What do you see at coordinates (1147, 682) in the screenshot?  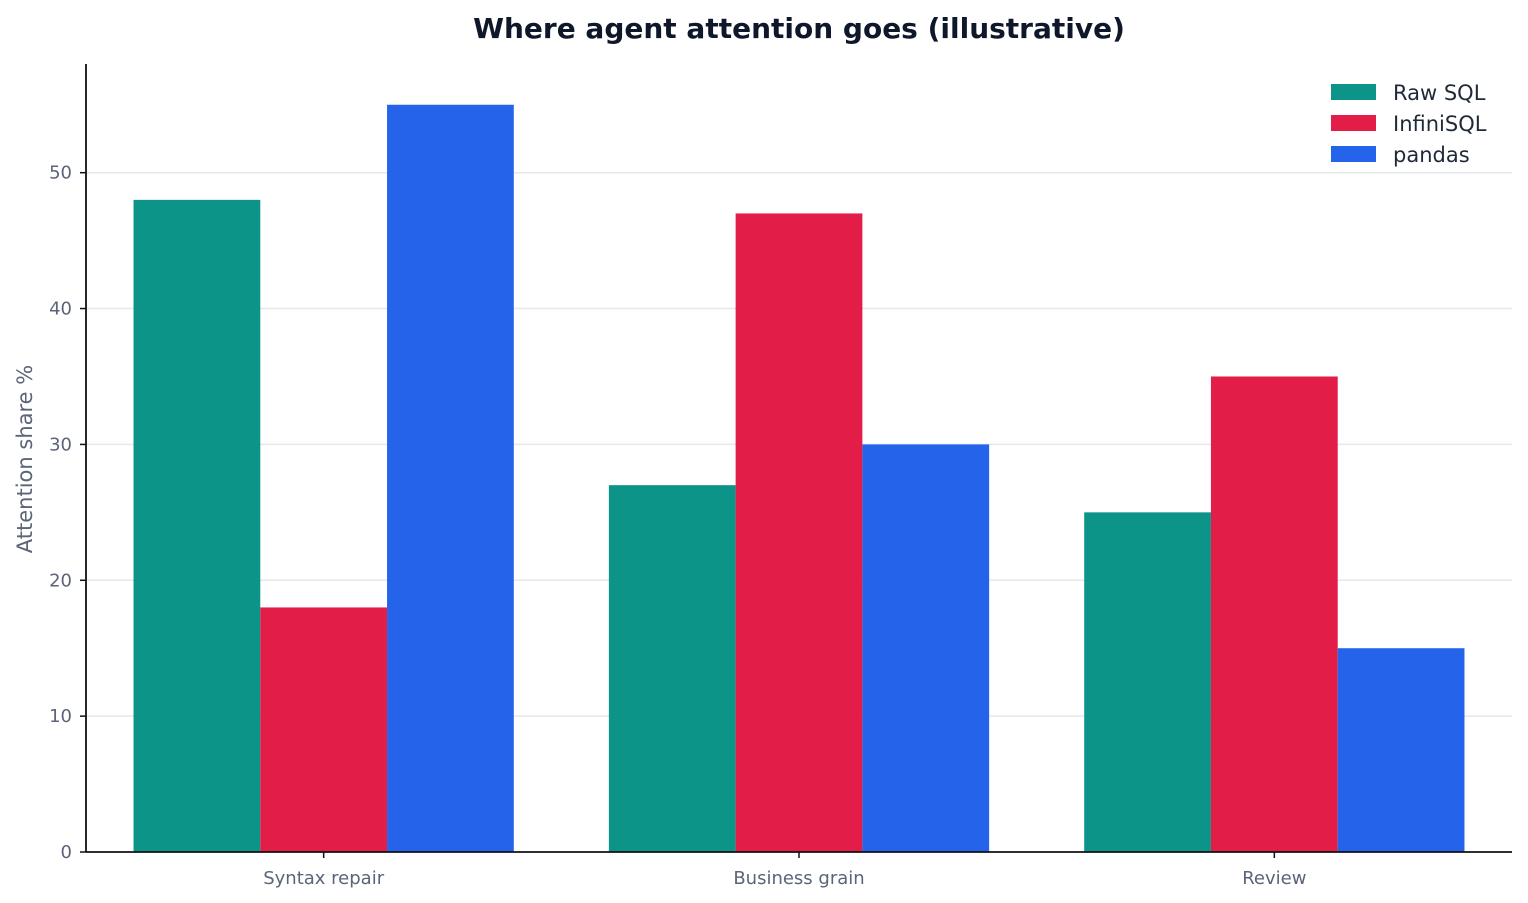 I see `bar-raw-sql-review` at bounding box center [1147, 682].